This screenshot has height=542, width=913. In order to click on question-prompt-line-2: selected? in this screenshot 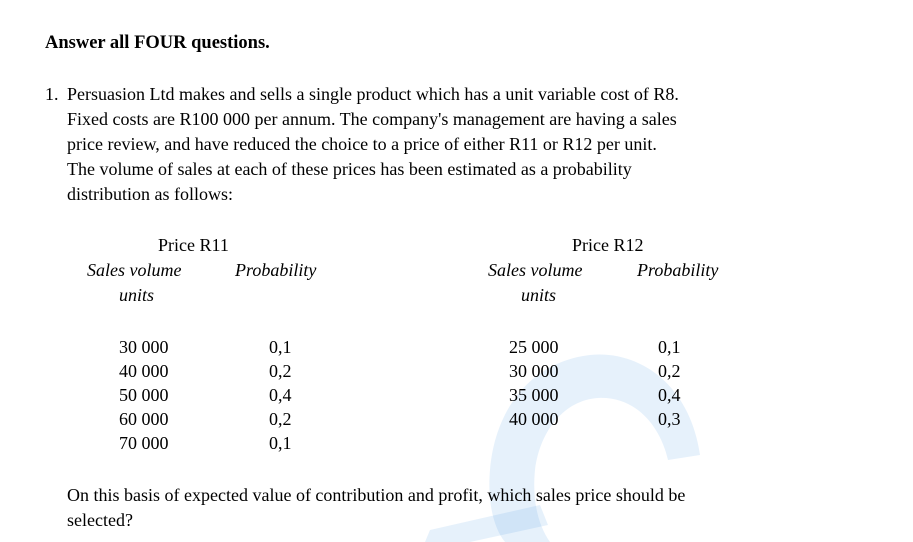, I will do `click(100, 520)`.